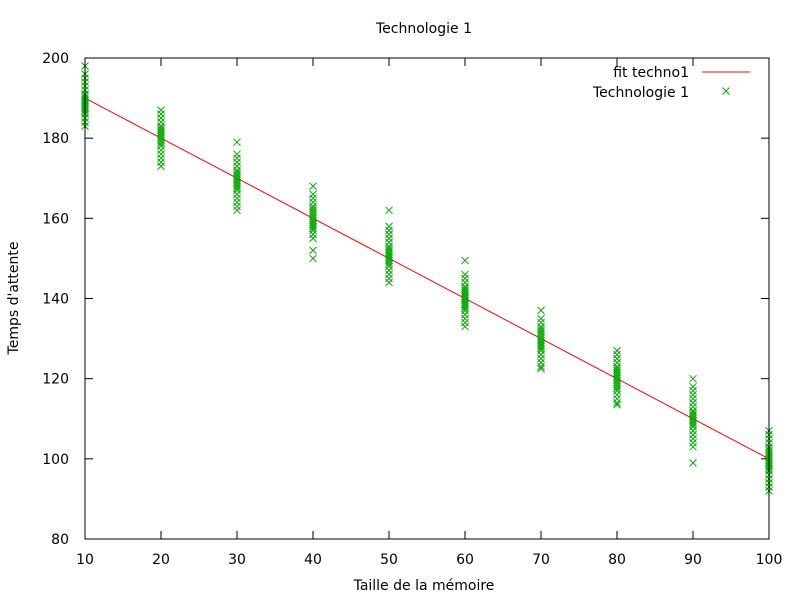 This screenshot has width=800, height=600. I want to click on legend-label-points: Technologie 1, so click(640, 93).